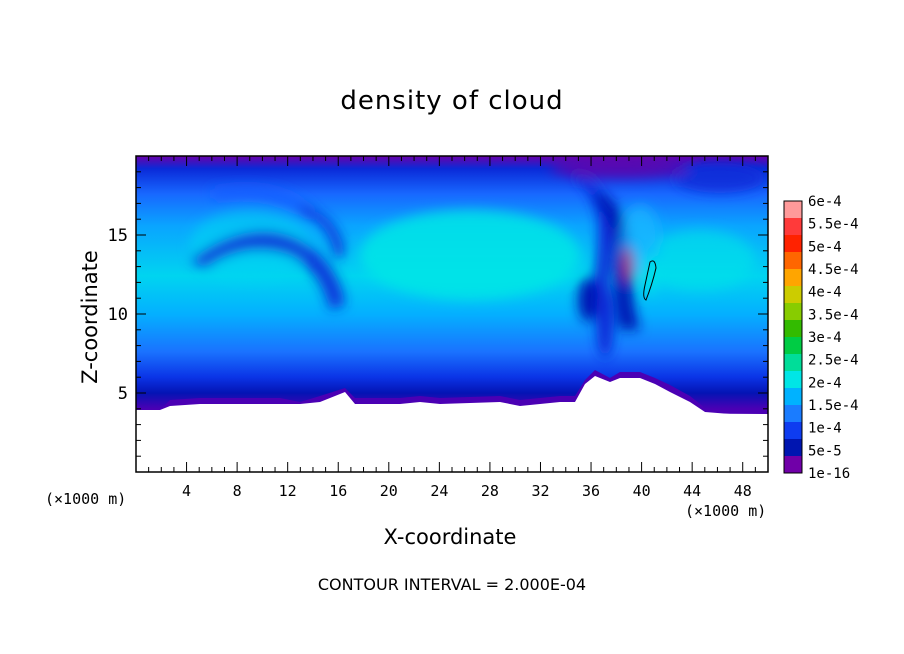  Describe the element at coordinates (833, 406) in the screenshot. I see `colorbar-label: 1.5e-4` at that location.